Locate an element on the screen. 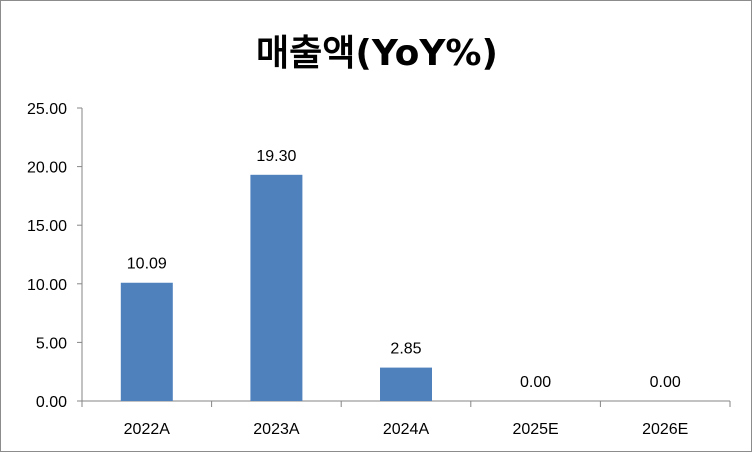 This screenshot has height=453, width=752. y-tick-label: 15.00 is located at coordinates (47, 226).